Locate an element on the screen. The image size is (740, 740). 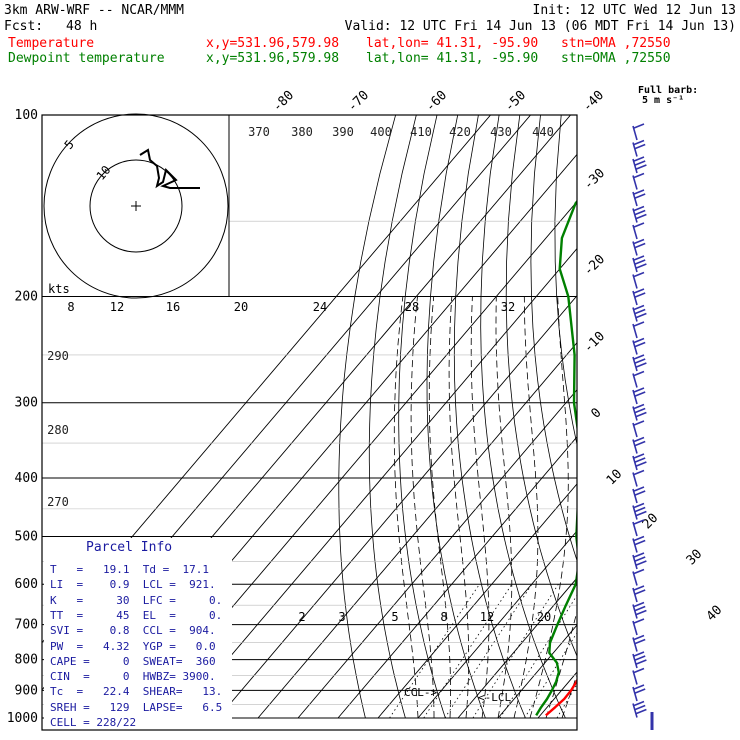
hodograph-ring is located at coordinates (136, 206).